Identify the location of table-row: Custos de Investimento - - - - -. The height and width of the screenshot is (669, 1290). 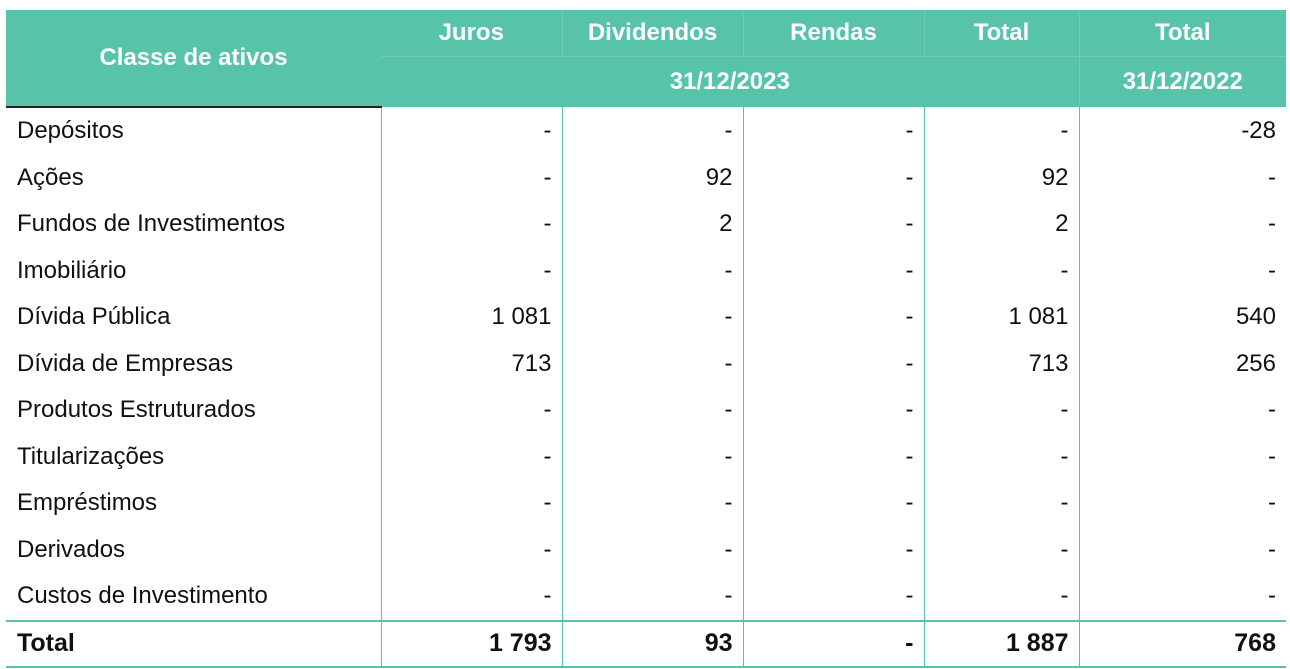
(646, 597).